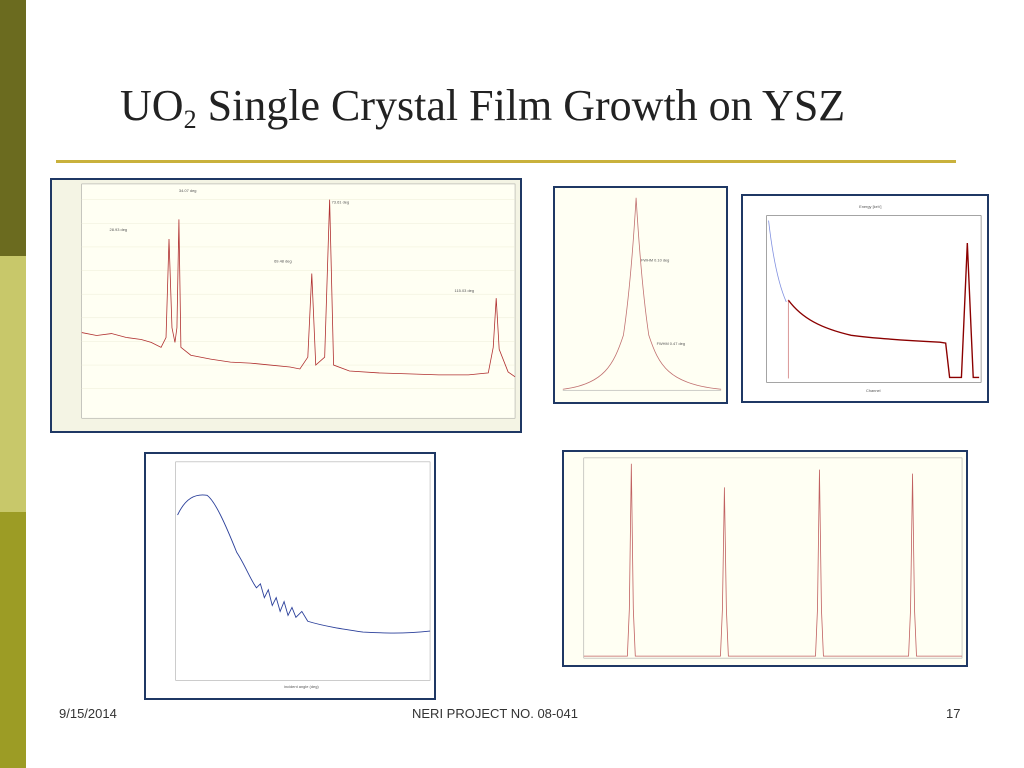 Image resolution: width=1024 pixels, height=768 pixels. What do you see at coordinates (283, 261) in the screenshot?
I see `svg-text: 69.48 deg` at bounding box center [283, 261].